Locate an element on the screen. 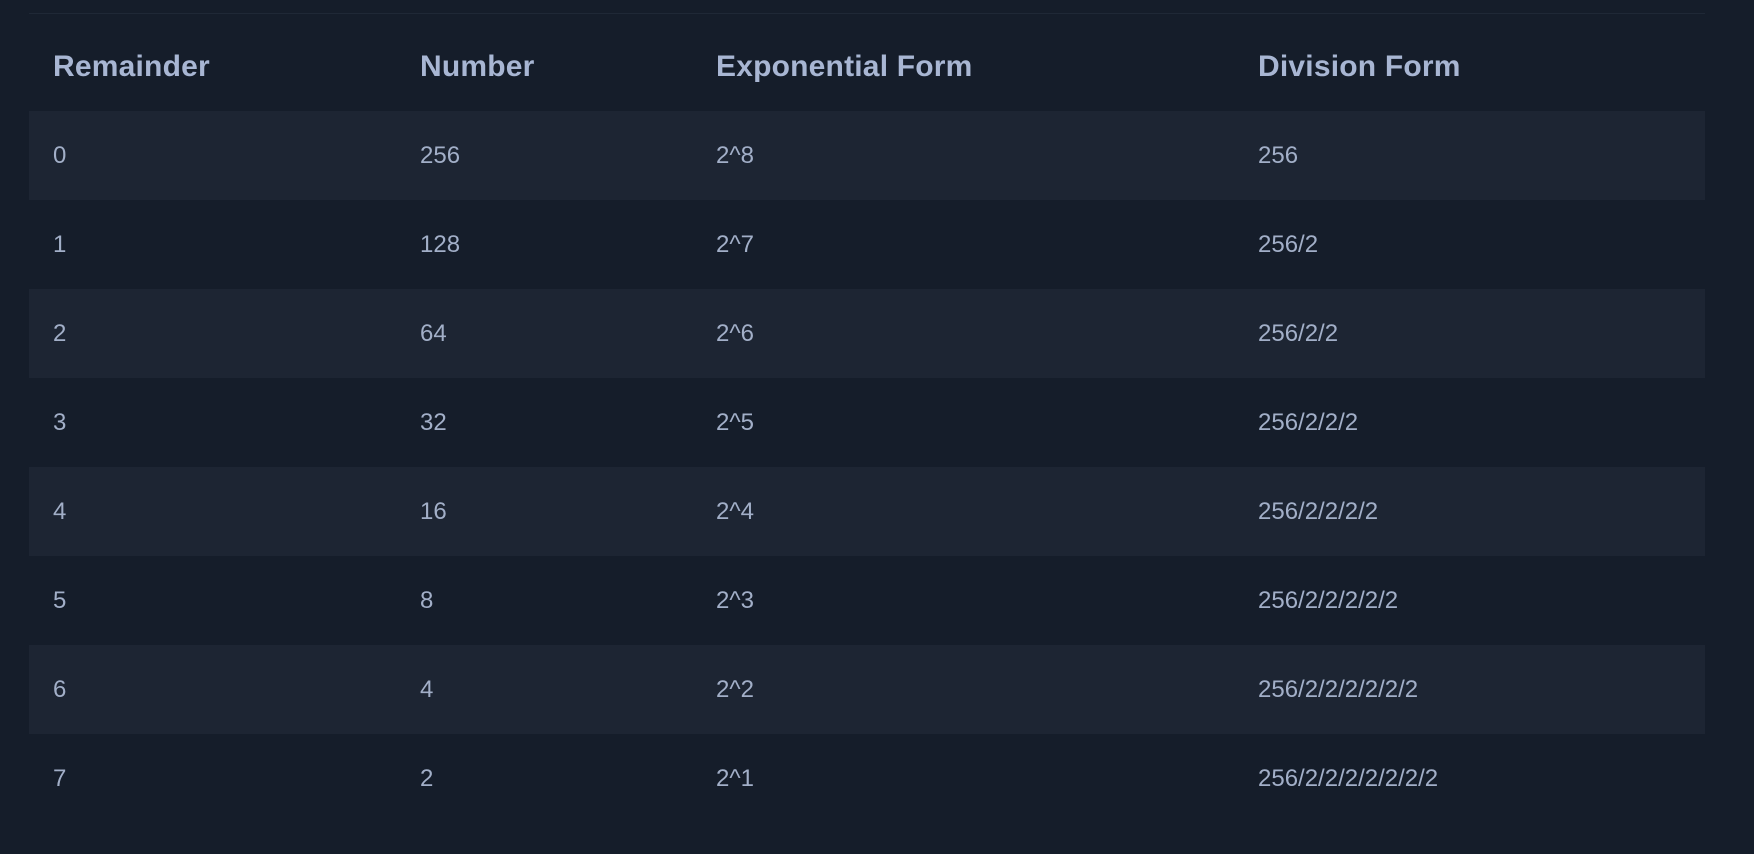 This screenshot has width=1754, height=854. cell-exponential-form: 2^4 is located at coordinates (735, 511).